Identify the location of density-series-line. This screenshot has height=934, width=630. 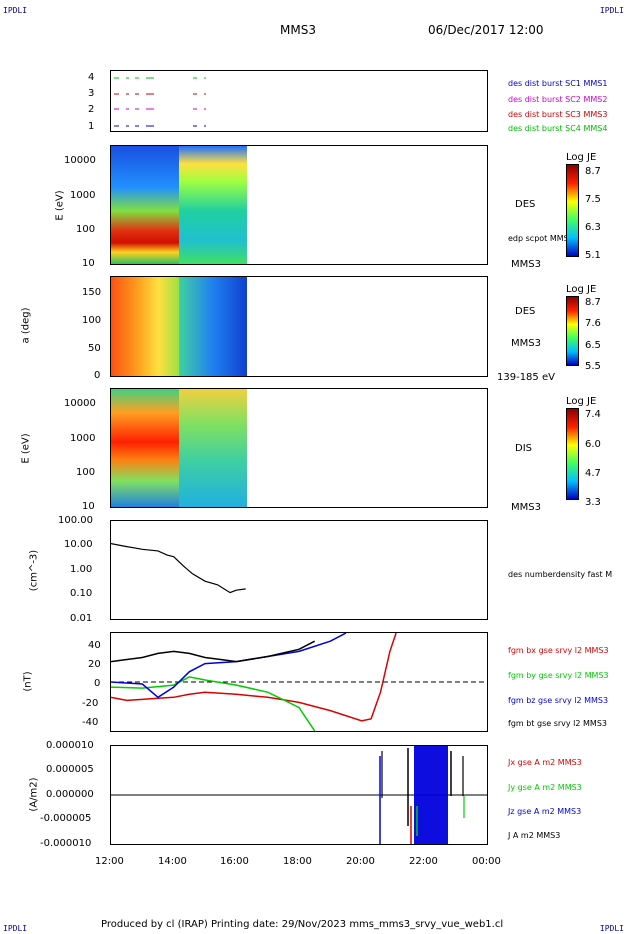
(178, 568).